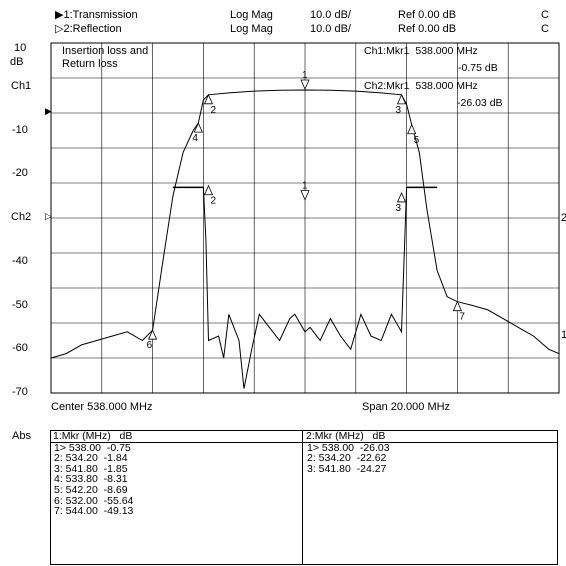  Describe the element at coordinates (251, 15) in the screenshot. I see `trace1-format: Log Mag` at that location.